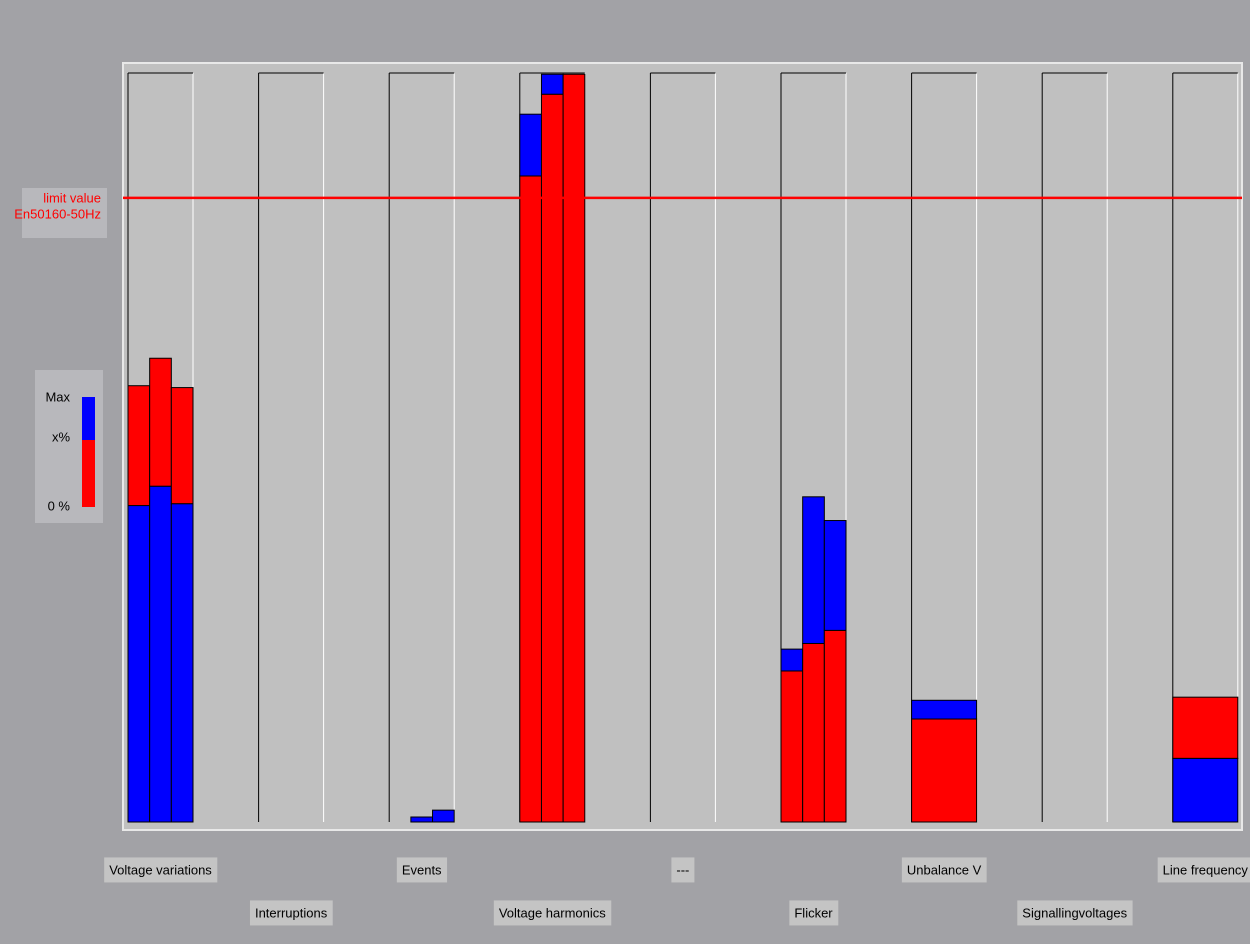 The image size is (1250, 944). I want to click on category-label: Line frequency, so click(1206, 869).